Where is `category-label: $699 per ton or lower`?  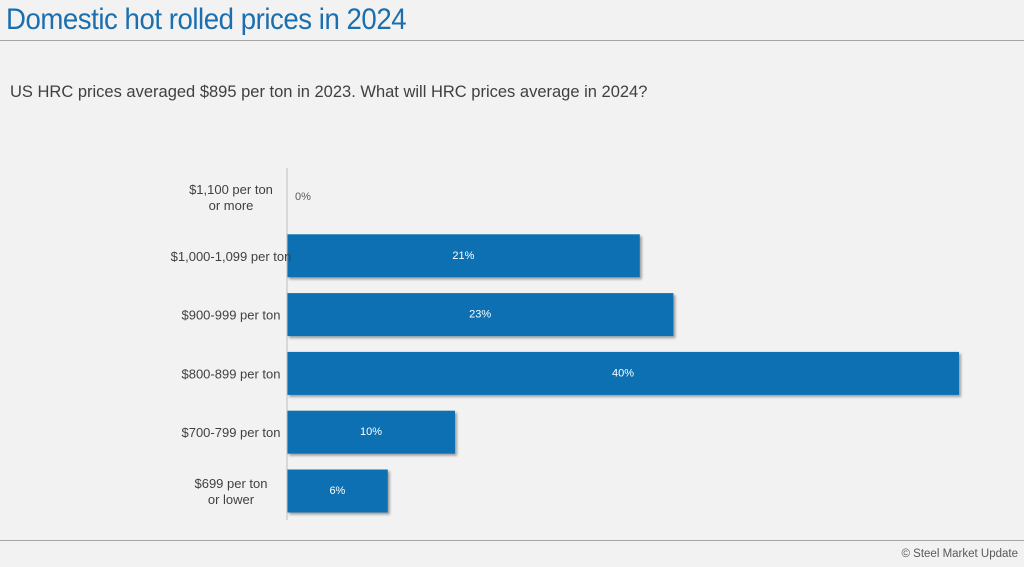
category-label: $699 per ton or lower is located at coordinates (230, 491).